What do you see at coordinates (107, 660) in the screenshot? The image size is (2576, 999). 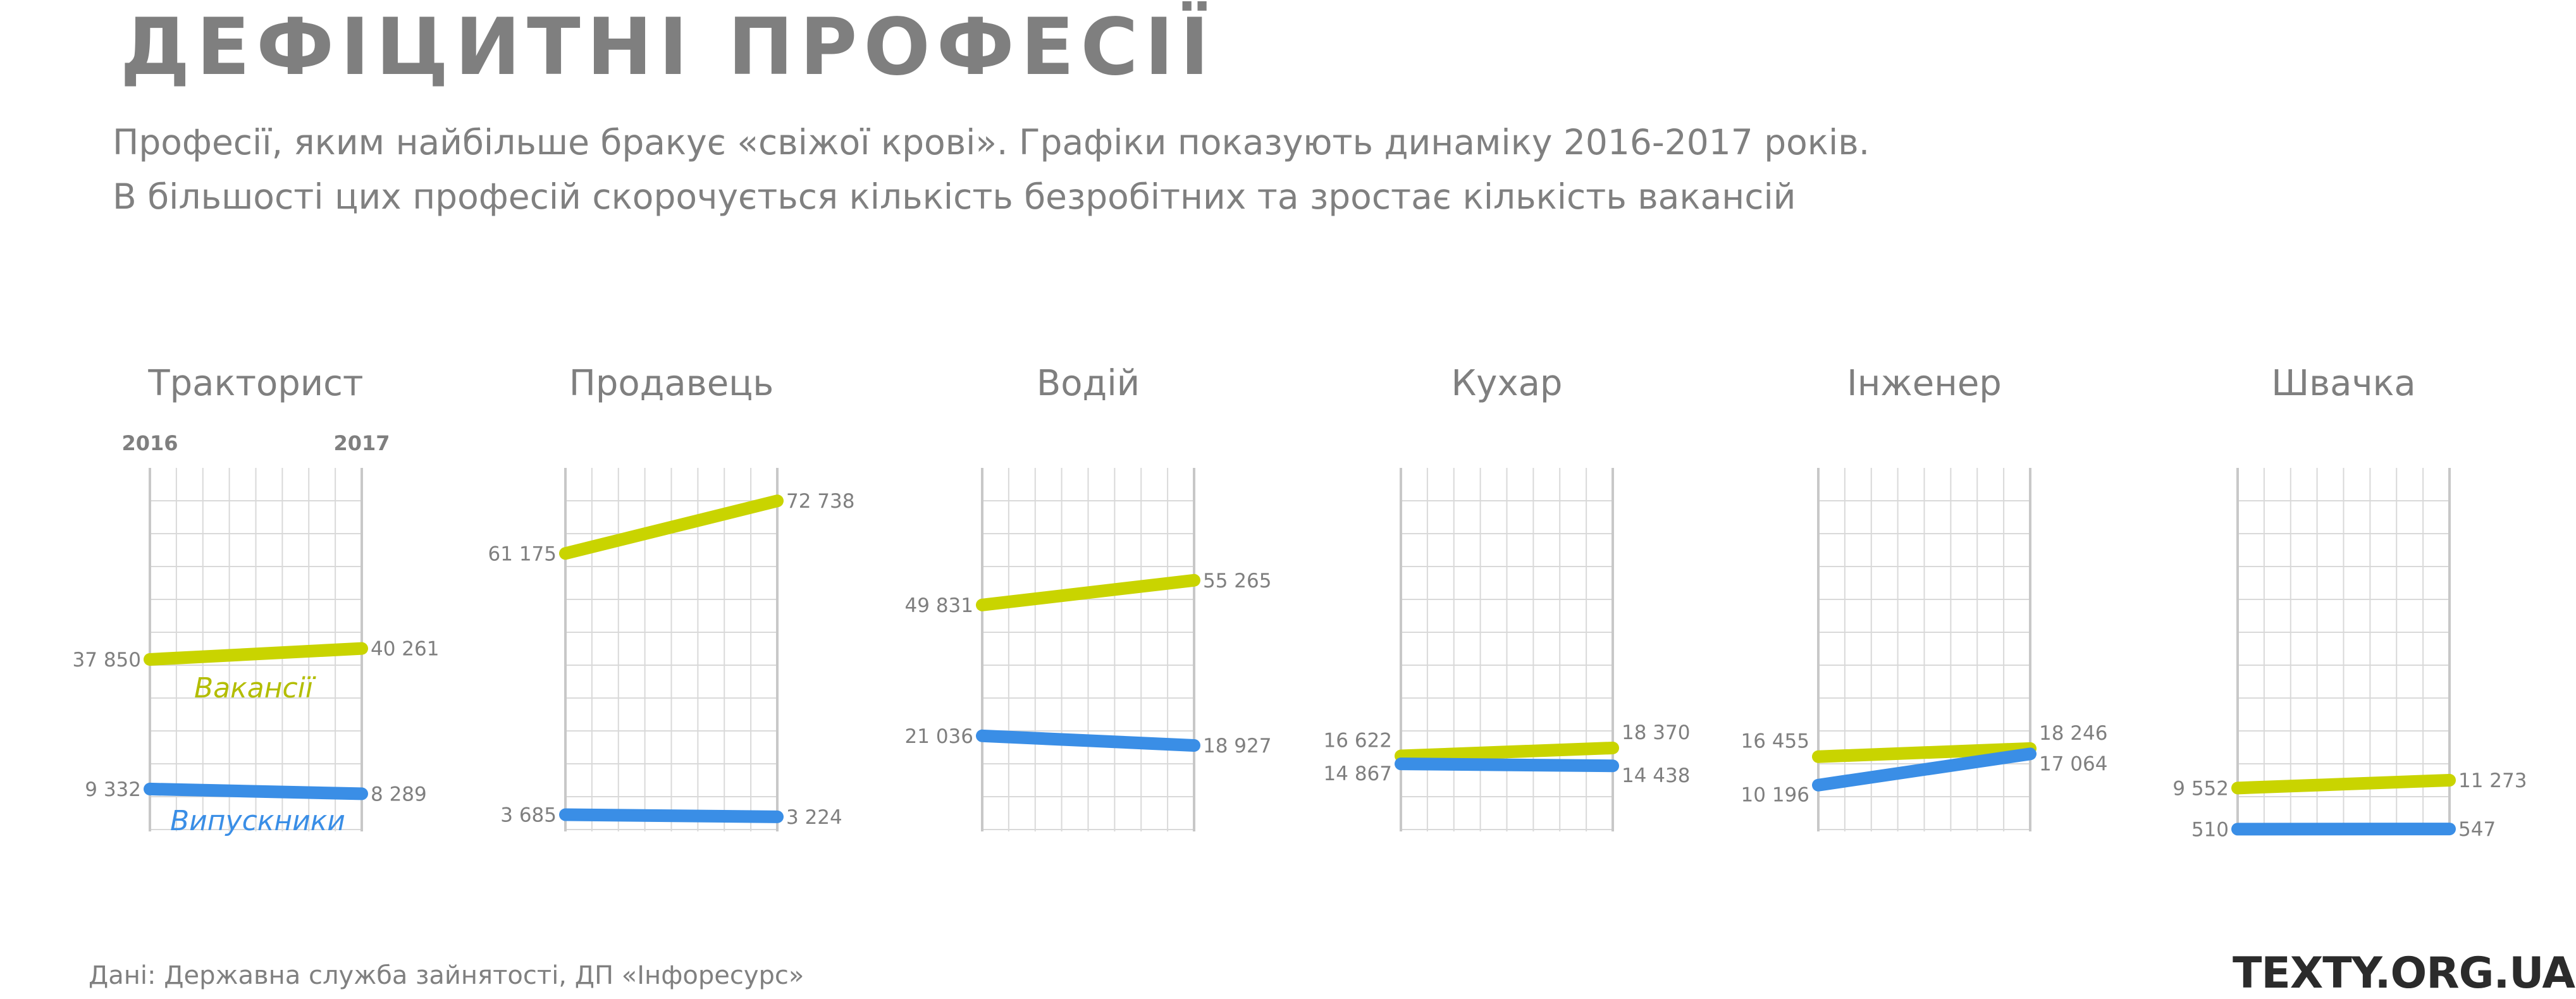 I see `vacancies-value-2016: 37 850` at bounding box center [107, 660].